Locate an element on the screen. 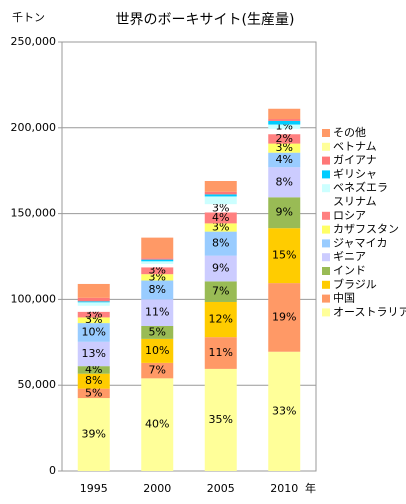 The image size is (406, 504). data-label: 39% is located at coordinates (94, 434).